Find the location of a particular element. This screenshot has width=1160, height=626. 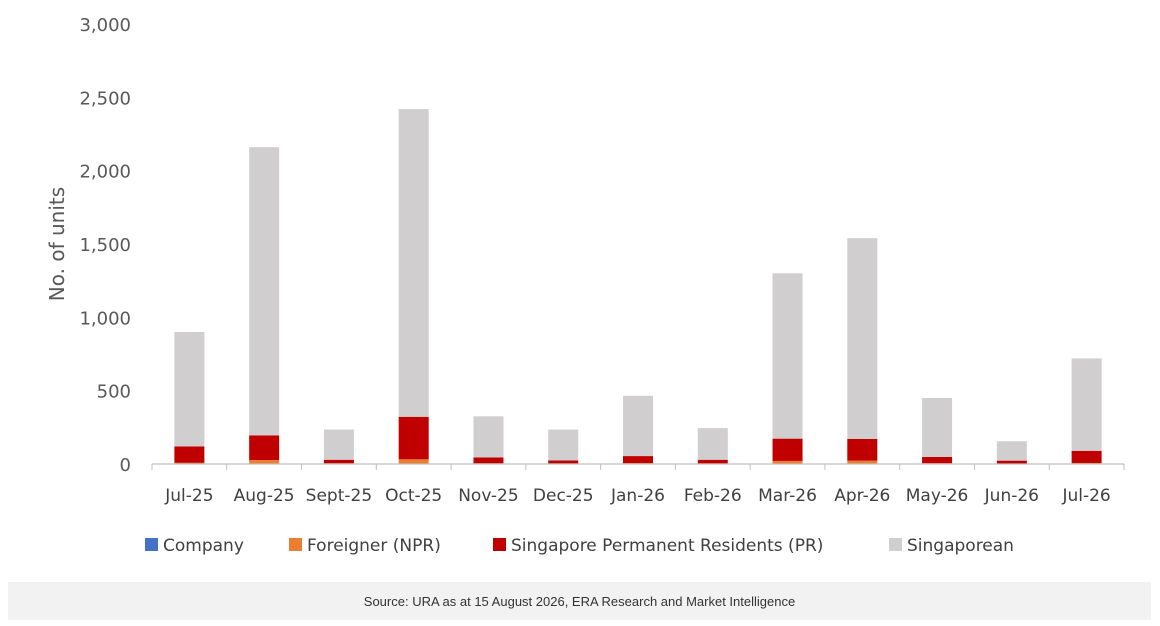

x-tick-label: Mar-26 is located at coordinates (787, 496).